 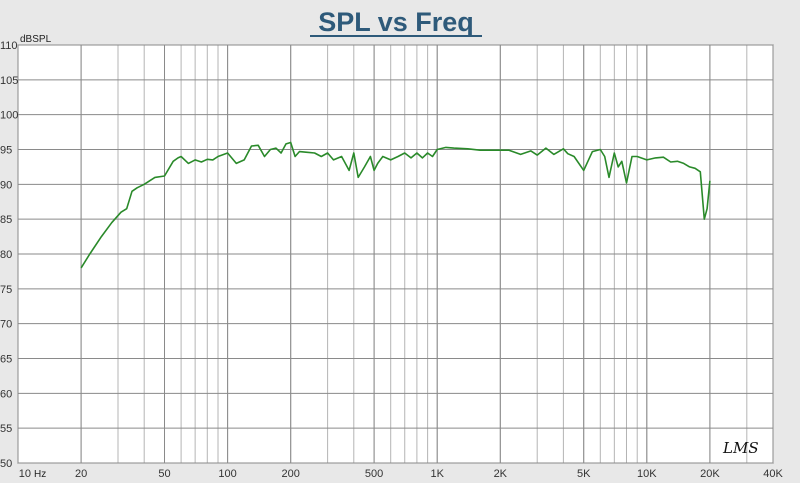 What do you see at coordinates (437, 474) in the screenshot?
I see `x-tick-label: 1K` at bounding box center [437, 474].